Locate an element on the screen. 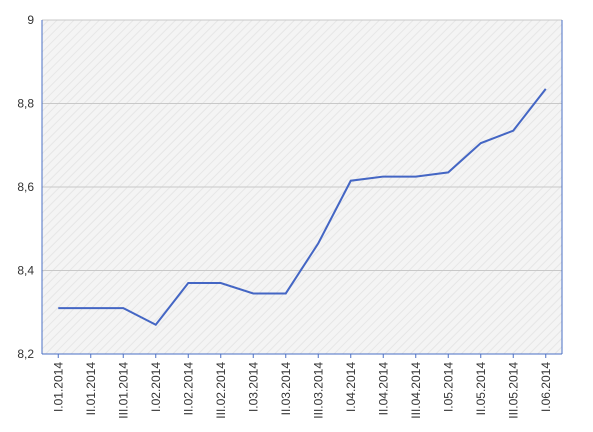 The height and width of the screenshot is (432, 593). x-tick-label: I.04.2014 is located at coordinates (351, 387).